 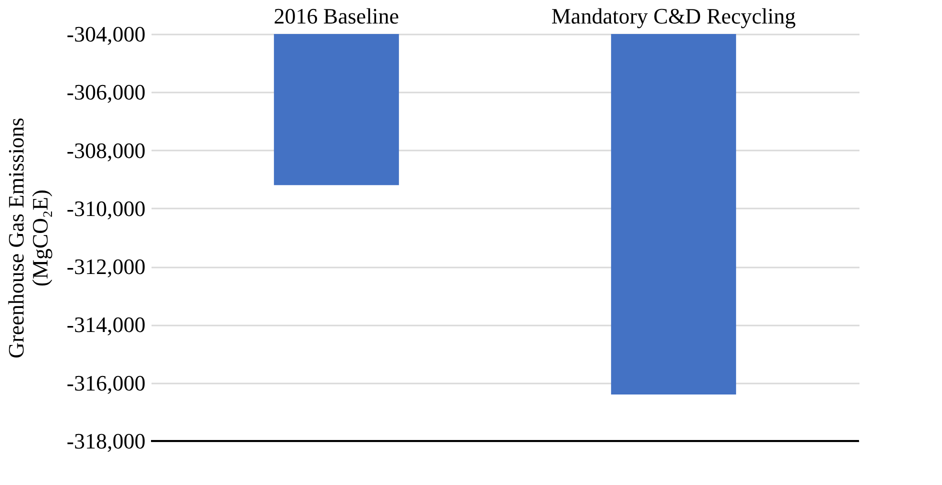 What do you see at coordinates (106, 441) in the screenshot?
I see `y-tick-label: -318,000` at bounding box center [106, 441].